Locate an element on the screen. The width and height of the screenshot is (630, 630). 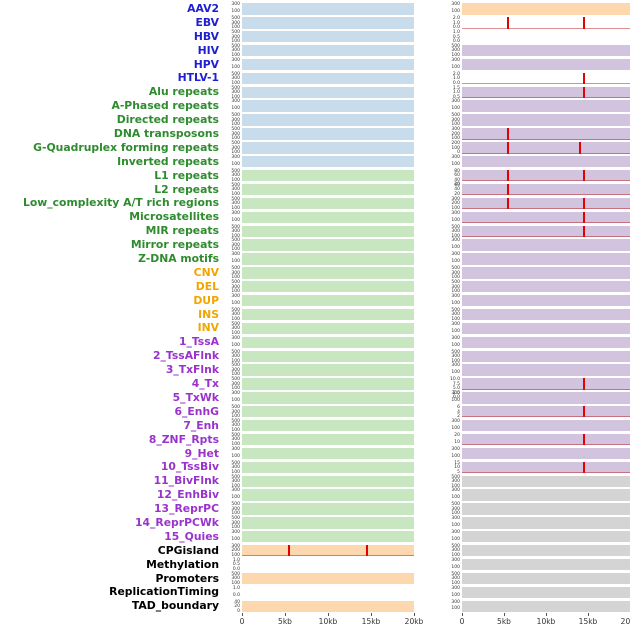
track-row-2-tssaflnk: 2_TssAFlnk 500 300 100 500 300 100 is located at coordinates (315, 356).